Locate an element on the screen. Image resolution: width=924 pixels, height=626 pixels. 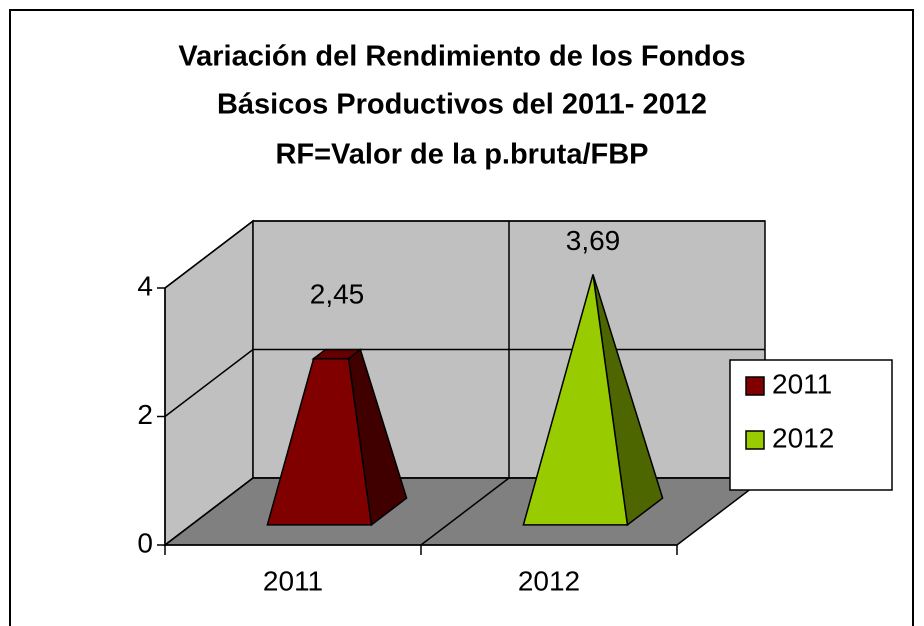
x-tick-label: 2011 is located at coordinates (293, 580).